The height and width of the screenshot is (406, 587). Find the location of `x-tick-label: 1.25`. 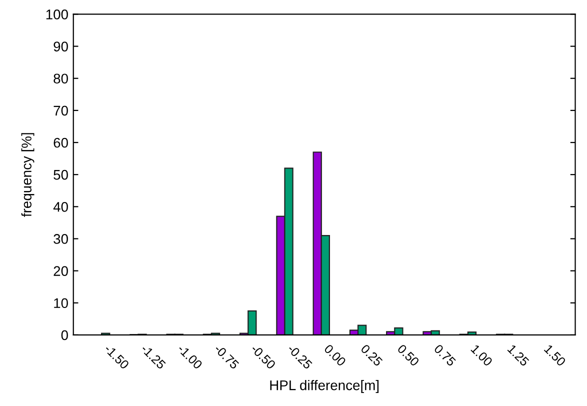

x-tick-label: 1.25 is located at coordinates (518, 355).